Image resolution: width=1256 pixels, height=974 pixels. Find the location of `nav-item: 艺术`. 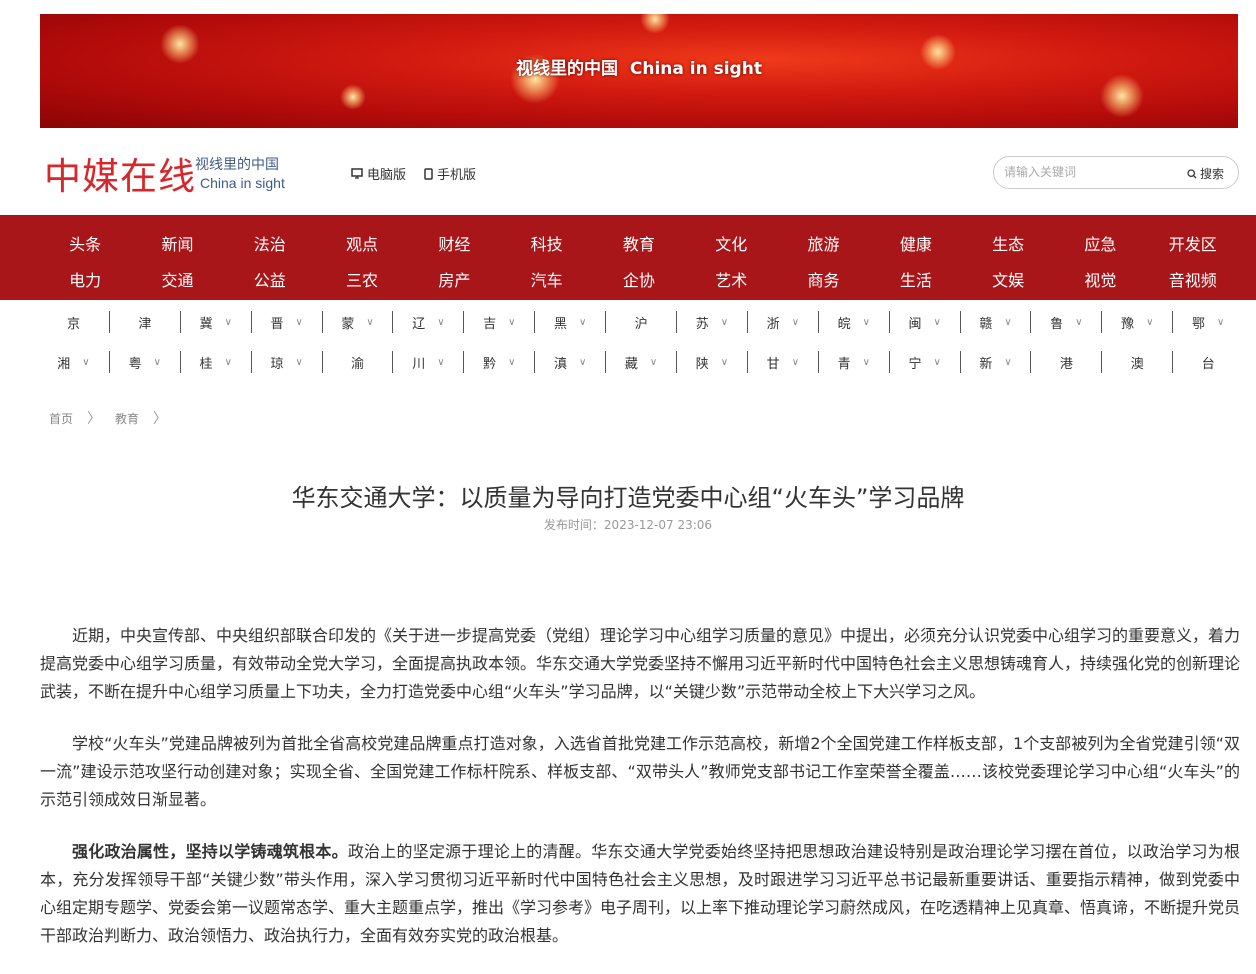

nav-item: 艺术 is located at coordinates (731, 280).